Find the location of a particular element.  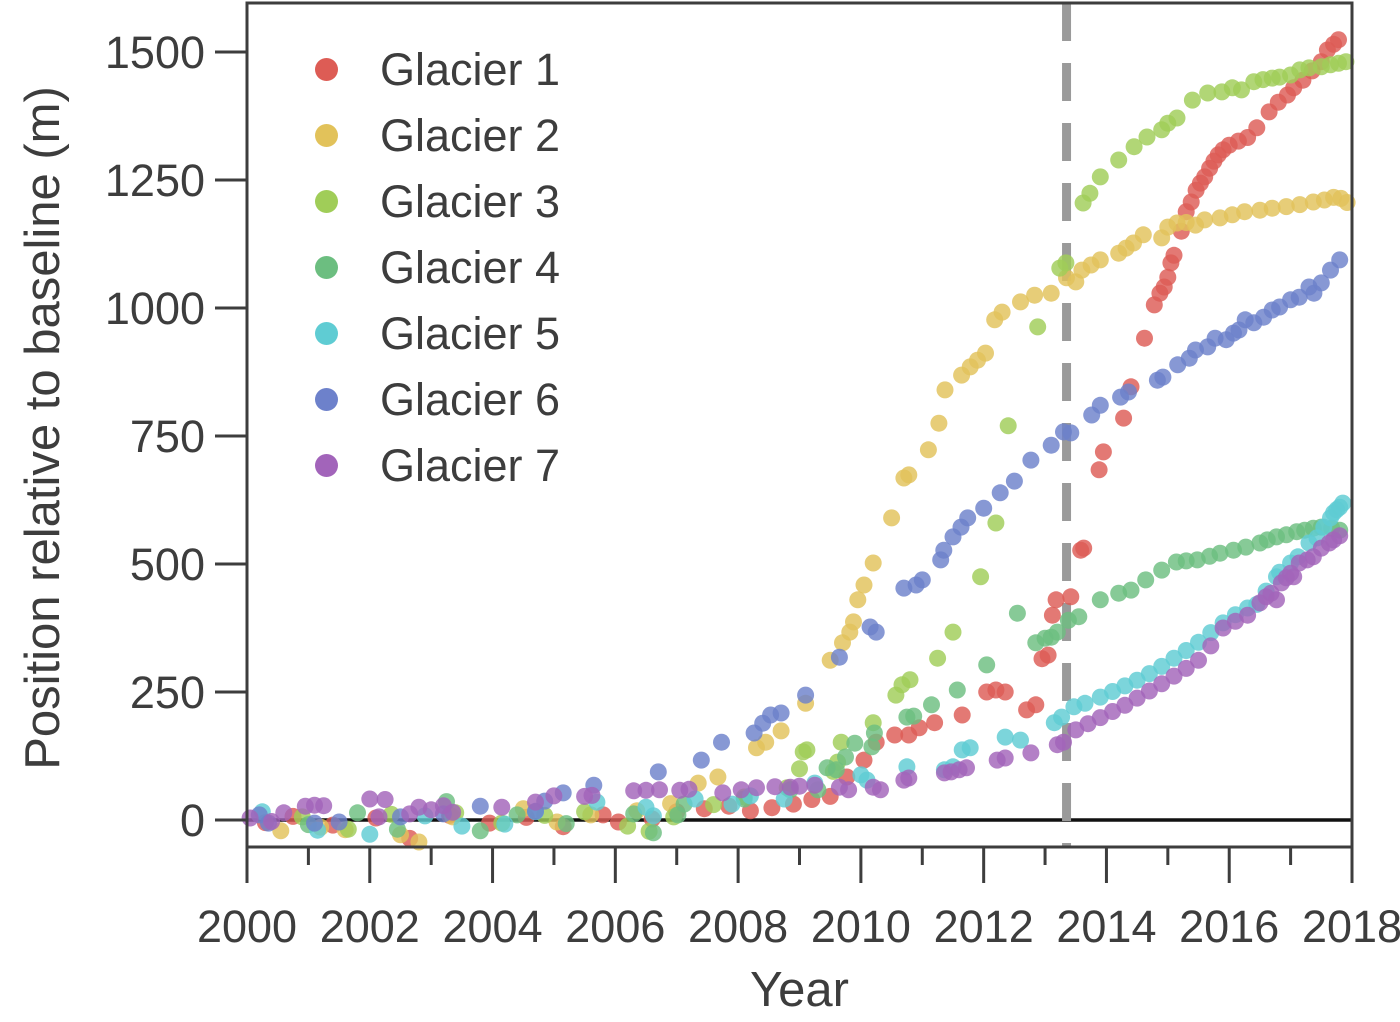

x-tick-label: 2018 is located at coordinates (1351, 926).